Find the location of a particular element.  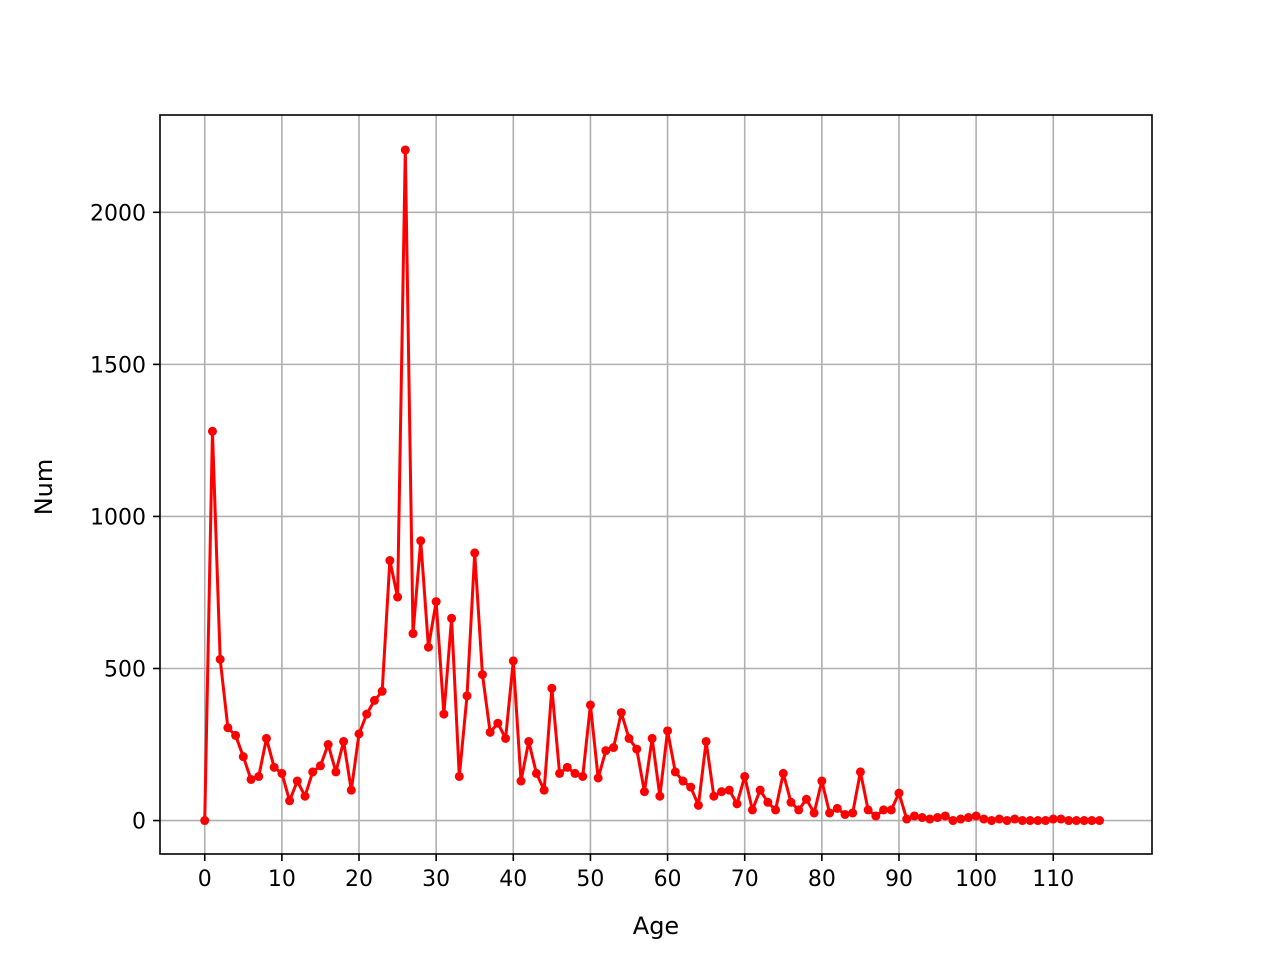

x-tick-label: 50 is located at coordinates (590, 879).